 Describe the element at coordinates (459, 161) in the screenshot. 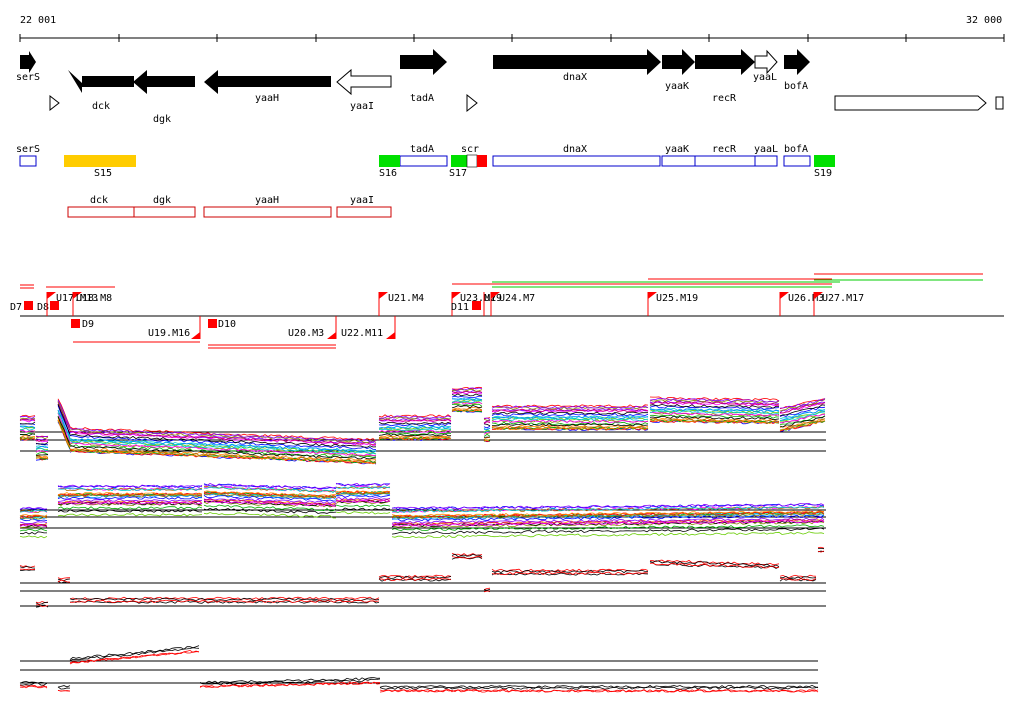

I see `segment-S17` at that location.